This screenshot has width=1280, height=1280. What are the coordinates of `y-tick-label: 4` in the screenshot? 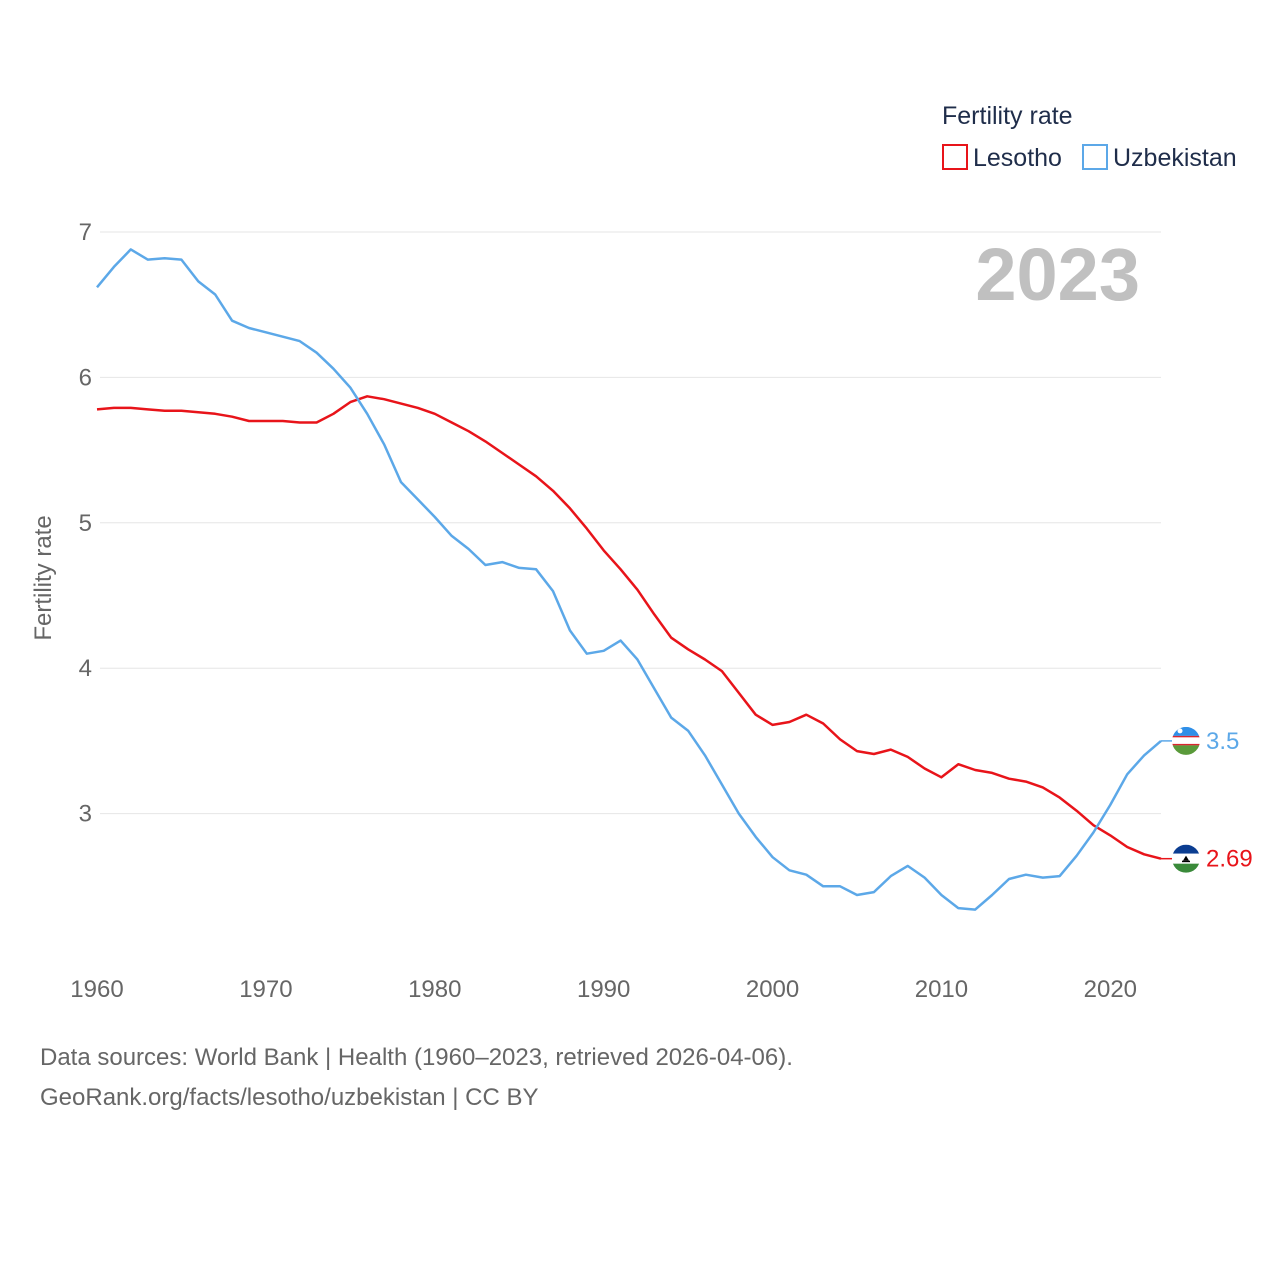 It's located at (85, 668).